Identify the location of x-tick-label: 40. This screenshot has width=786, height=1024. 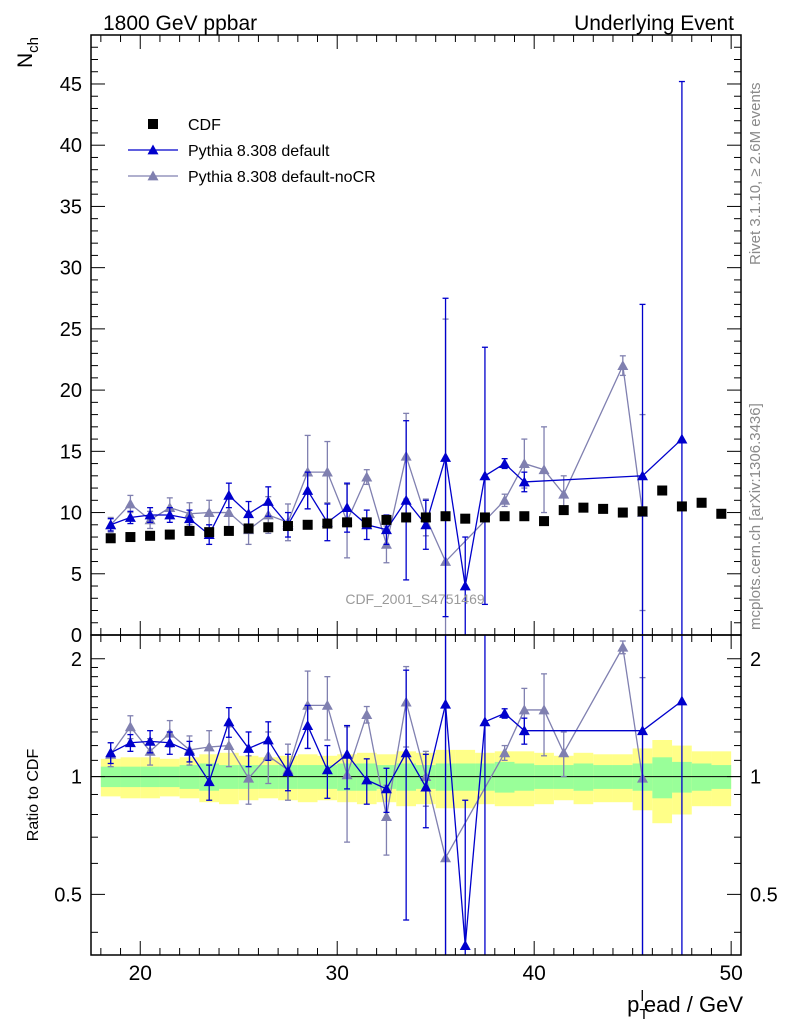
(534, 973).